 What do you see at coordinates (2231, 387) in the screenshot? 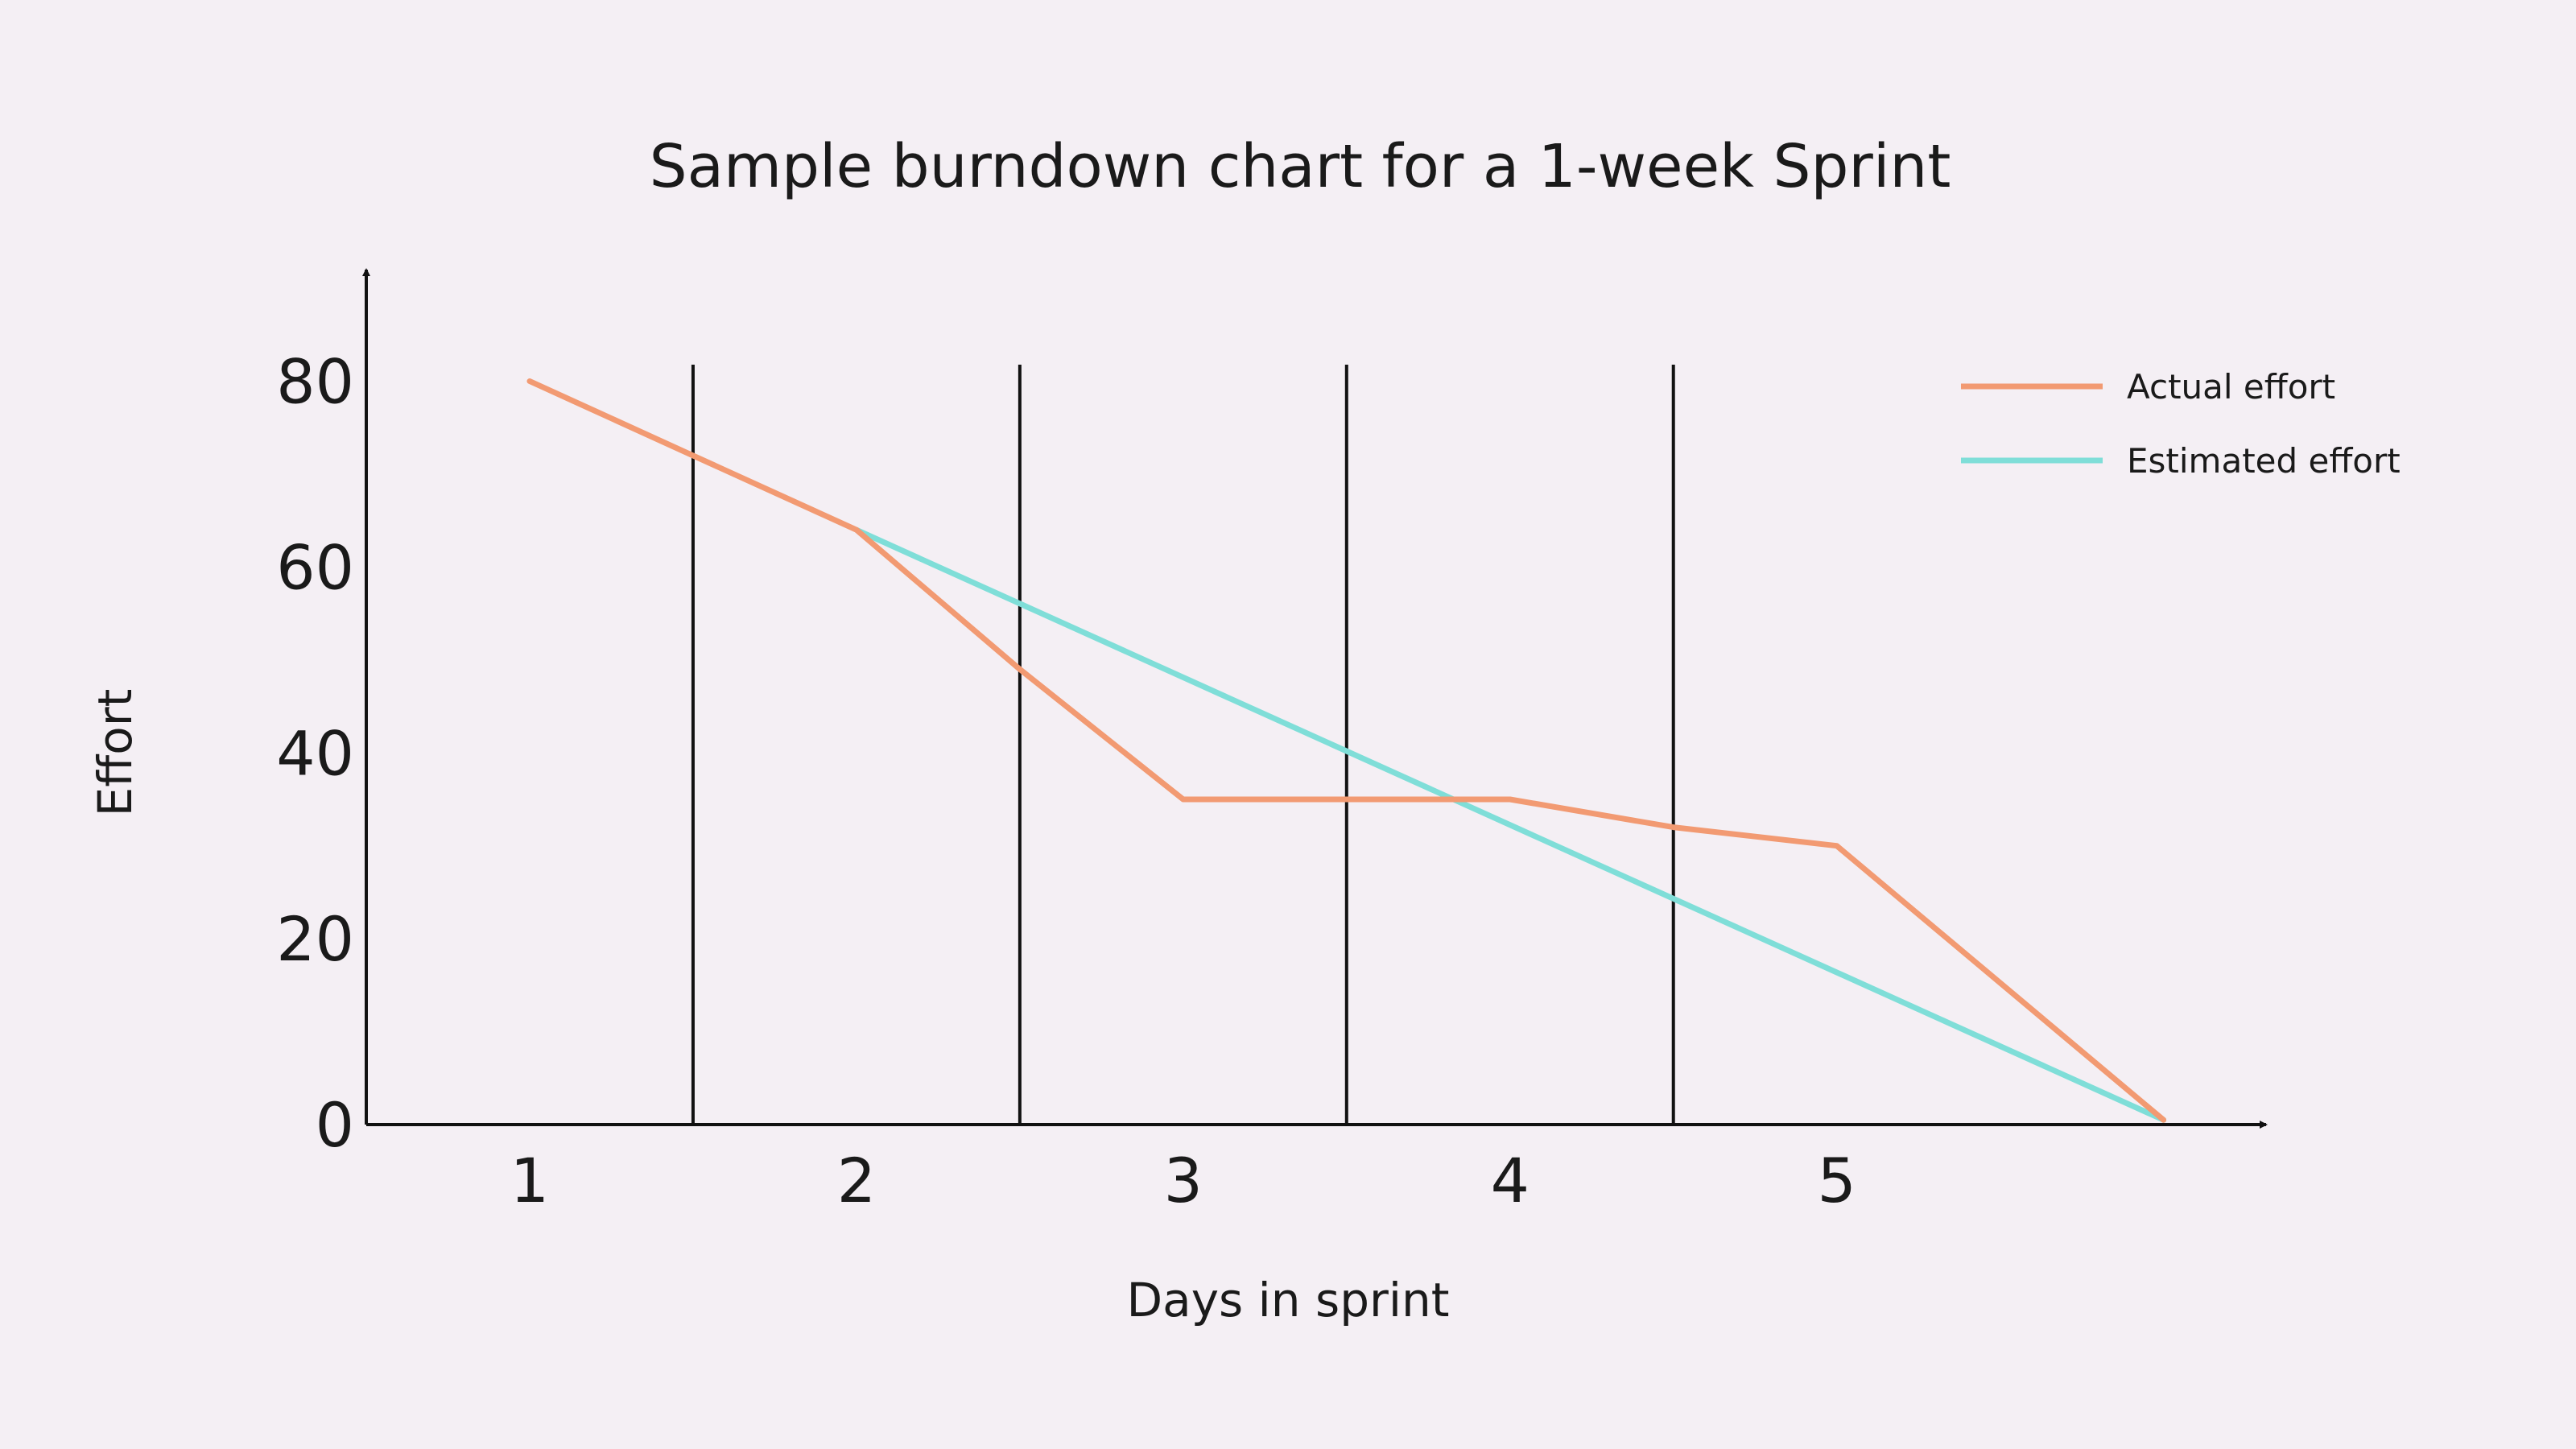
I see `legend-label-actual-effort: Actual effort` at bounding box center [2231, 387].